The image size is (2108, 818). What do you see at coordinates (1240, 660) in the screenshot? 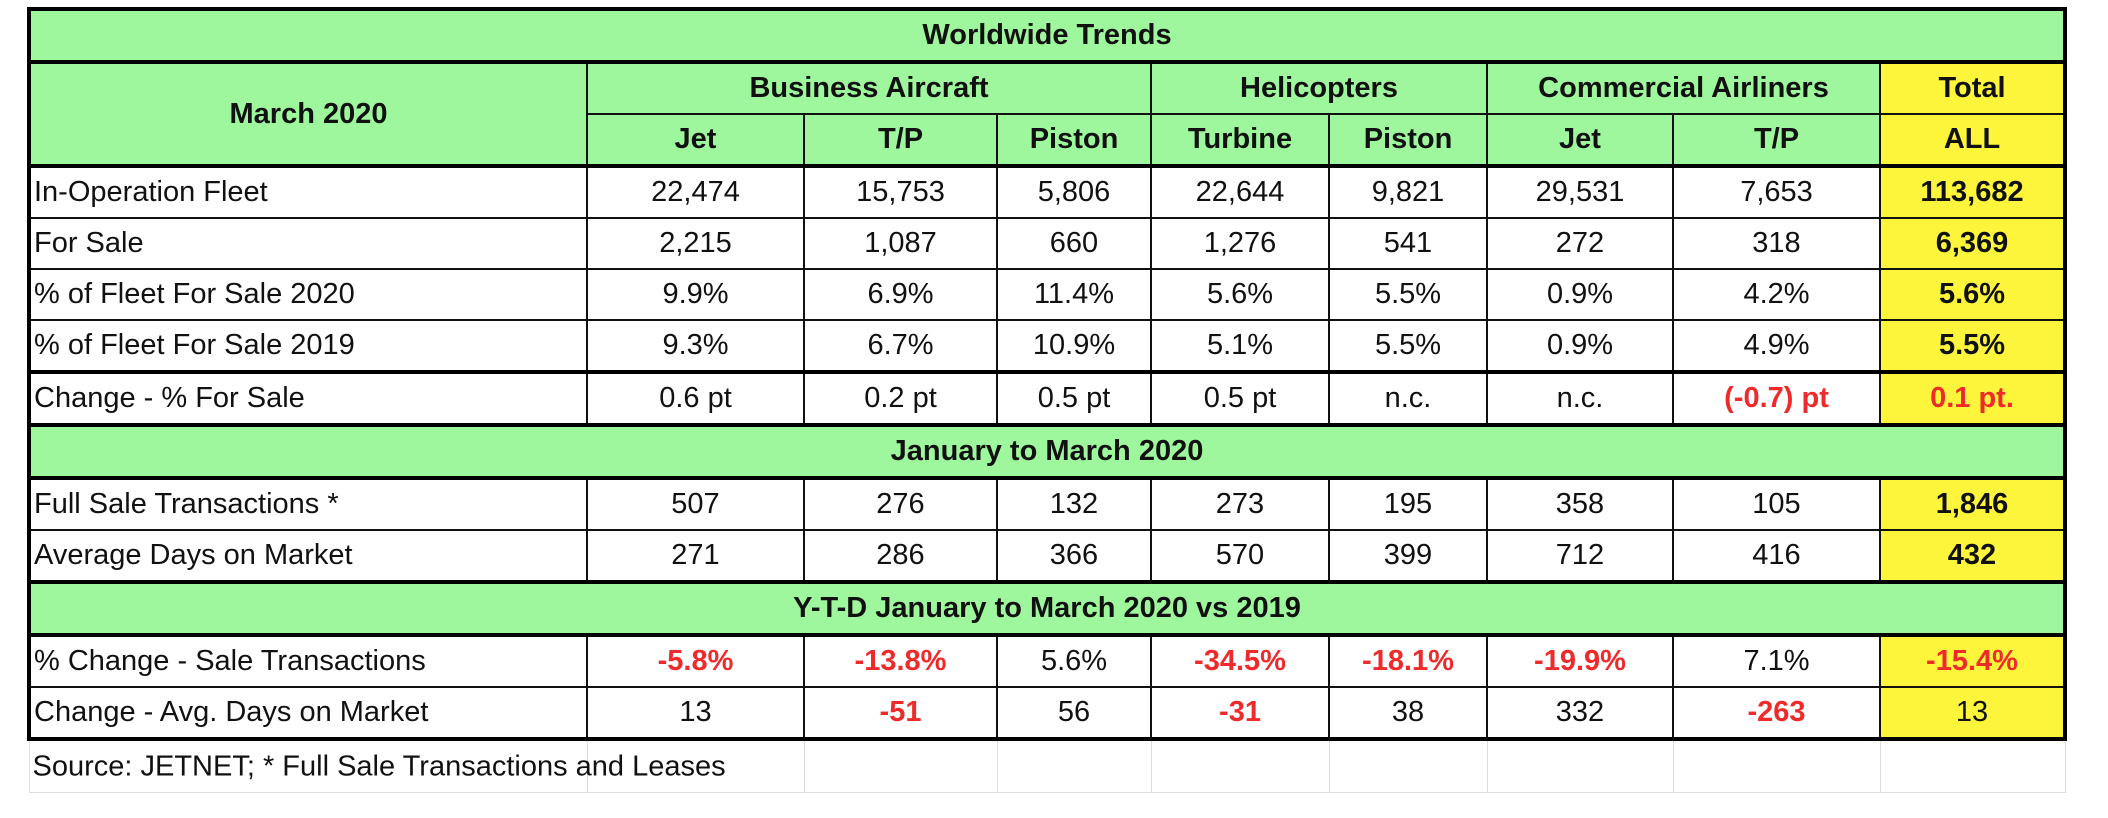
I see `value-cell: -34.5%` at bounding box center [1240, 660].